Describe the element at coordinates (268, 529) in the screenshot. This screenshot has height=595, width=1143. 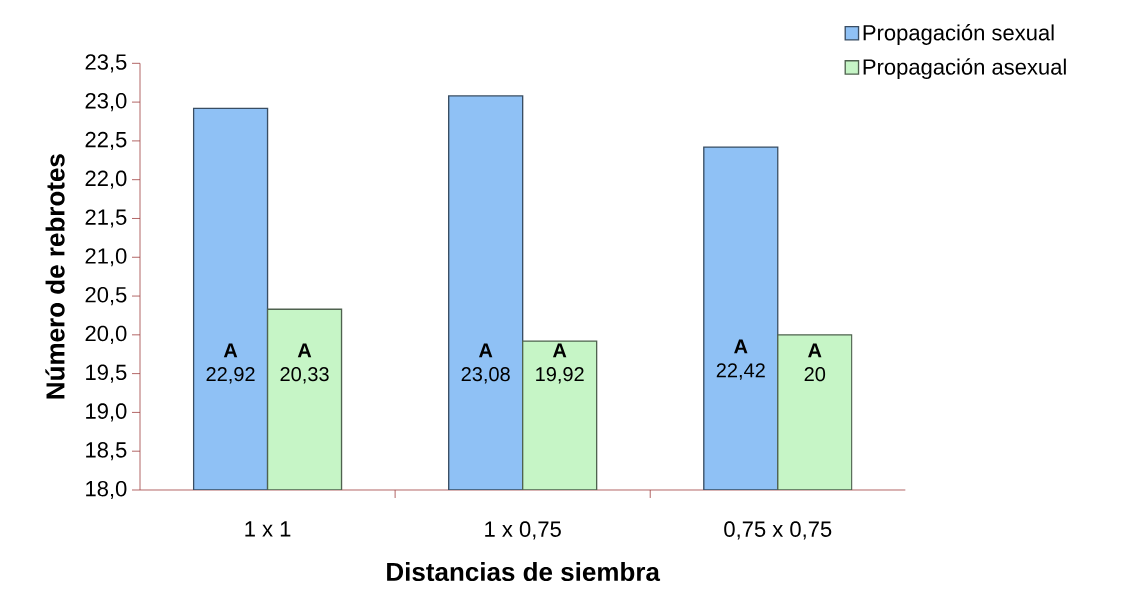
I see `x-tick-label: 1 x 1` at that location.